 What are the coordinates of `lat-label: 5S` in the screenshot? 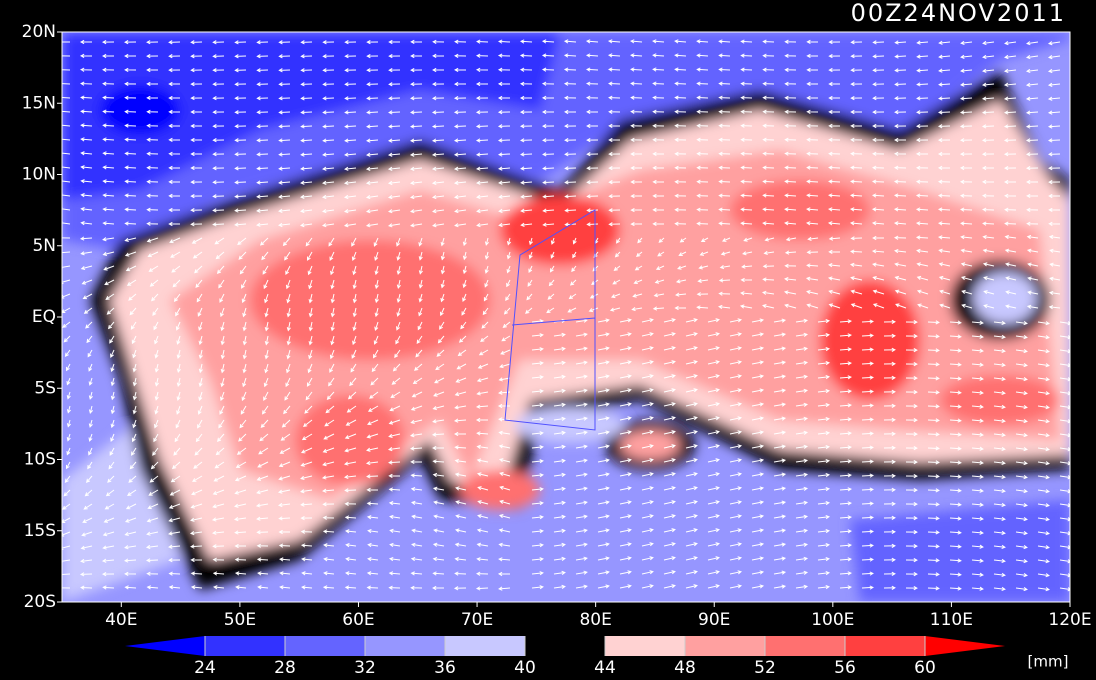 It's located at (45, 388).